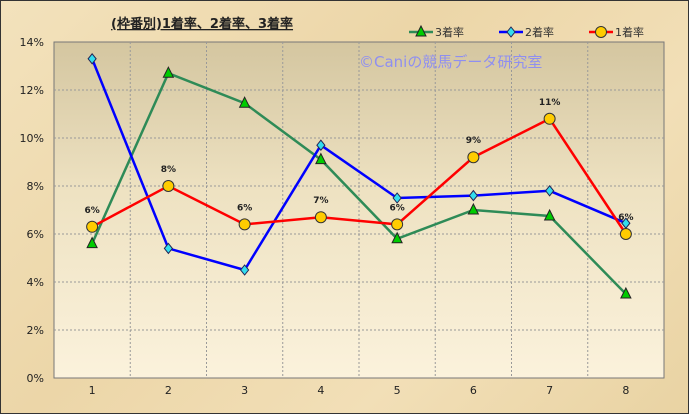 The width and height of the screenshot is (689, 415). Describe the element at coordinates (549, 390) in the screenshot. I see `x-tick-label: 7` at that location.